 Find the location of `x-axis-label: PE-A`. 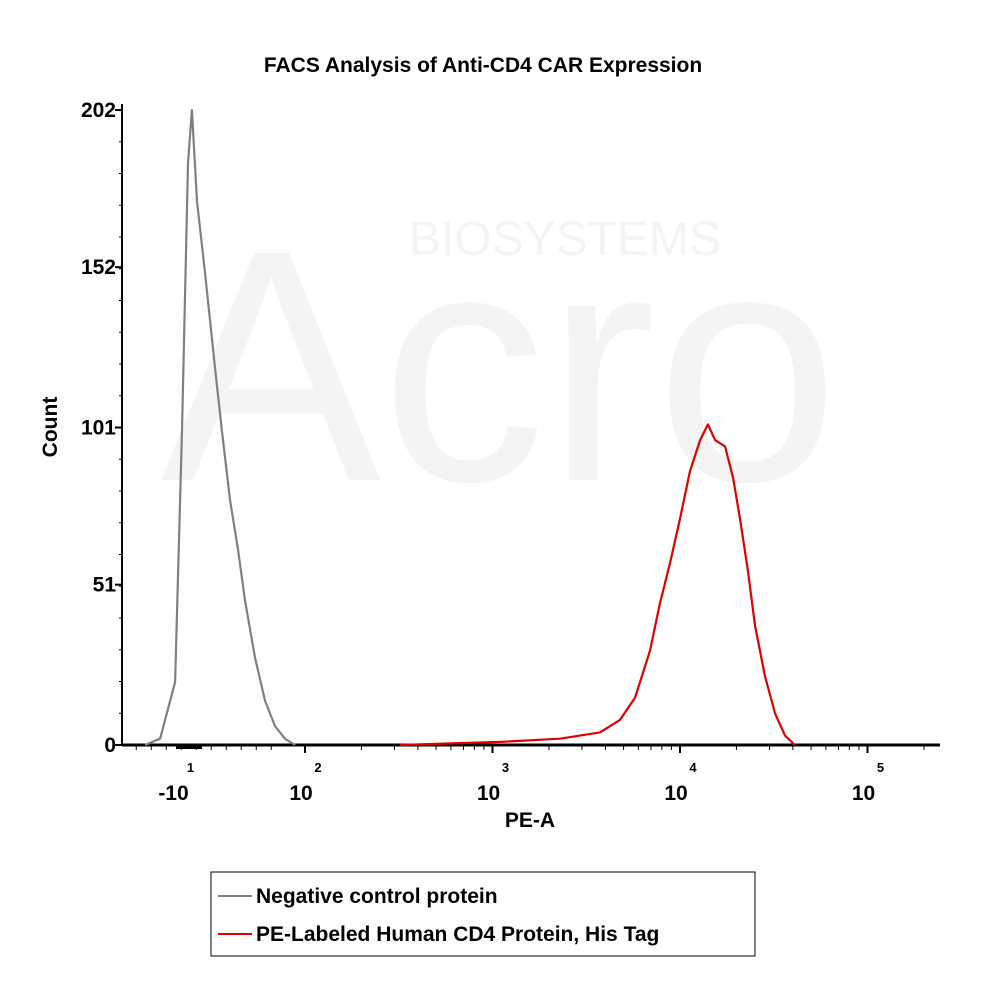

x-axis-label: PE-A is located at coordinates (530, 820).